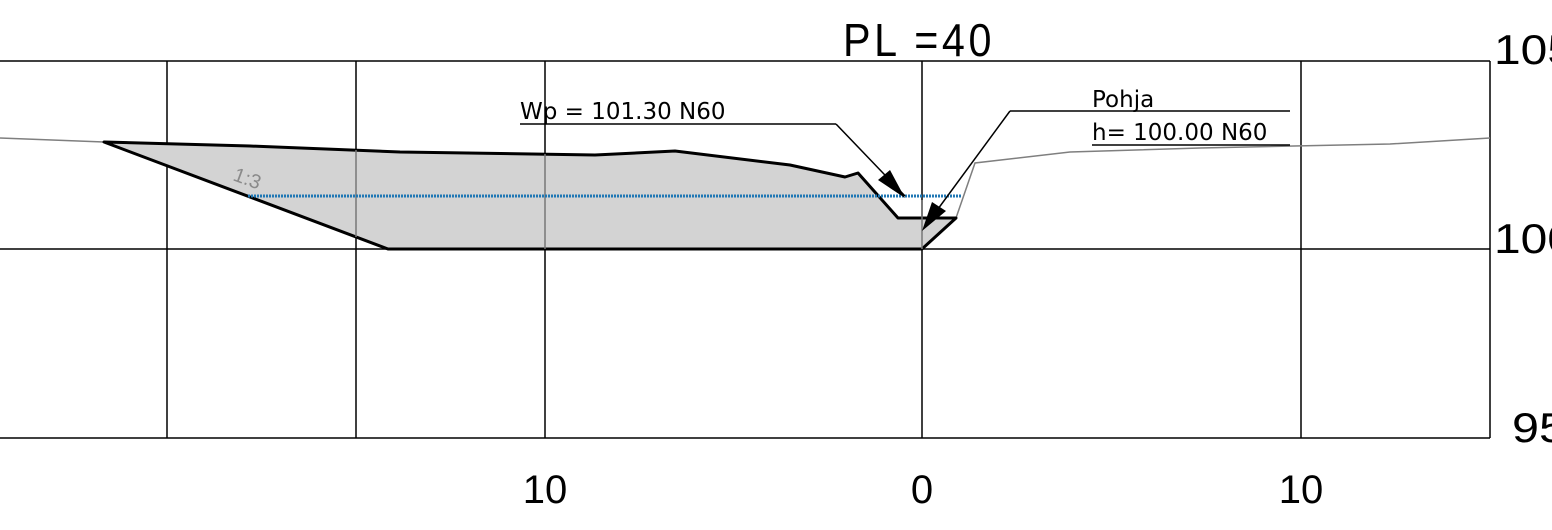  I want to click on existing-terrain, so click(745, 178).